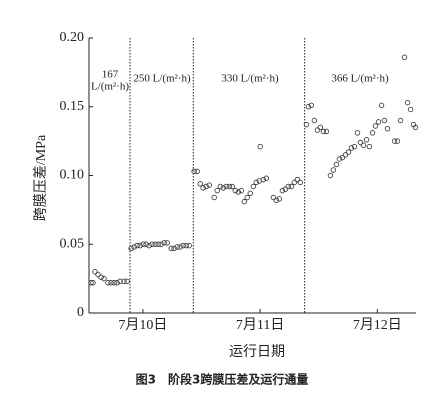 This screenshot has width=444, height=404. What do you see at coordinates (72, 243) in the screenshot?
I see `y-tick-label: 0.05` at bounding box center [72, 243].